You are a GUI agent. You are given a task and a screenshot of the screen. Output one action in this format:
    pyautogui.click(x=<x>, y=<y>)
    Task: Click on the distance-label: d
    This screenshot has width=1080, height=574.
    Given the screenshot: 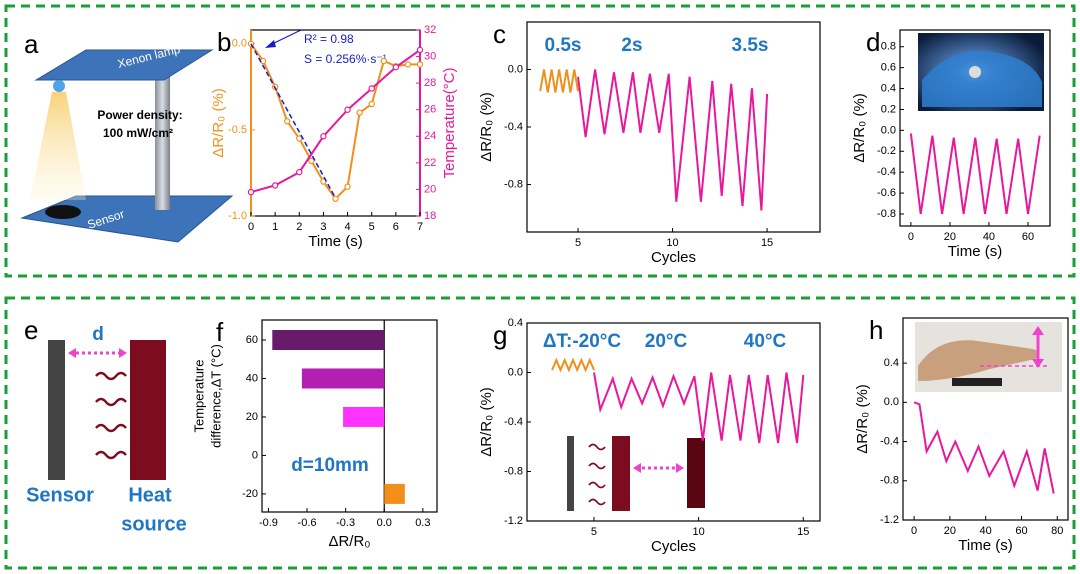 What is the action you would take?
    pyautogui.click(x=98, y=334)
    